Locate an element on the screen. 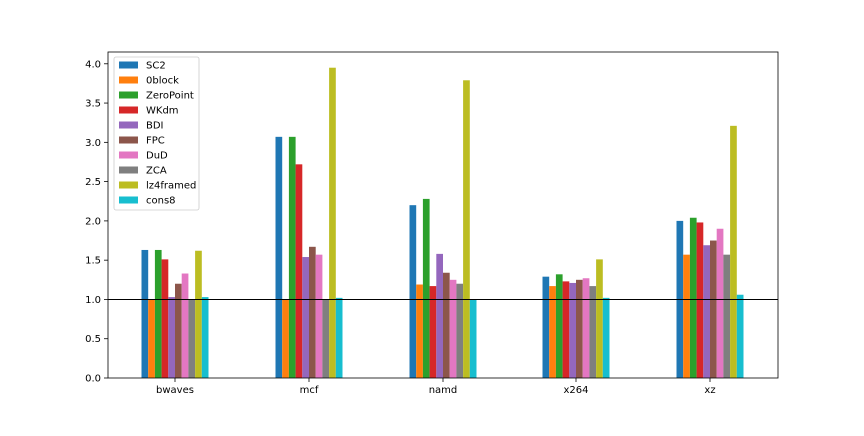 This screenshot has height=436, width=864. bar-ZeroPoint-mcf is located at coordinates (292, 257).